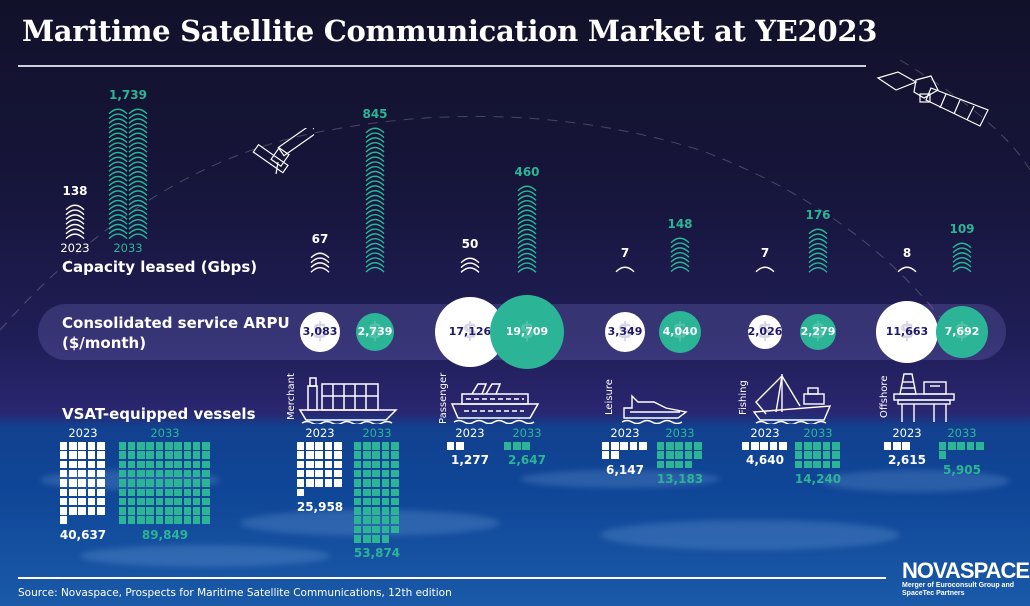 This screenshot has height=606, width=1030. I want to click on water-highlight, so click(620, 479).